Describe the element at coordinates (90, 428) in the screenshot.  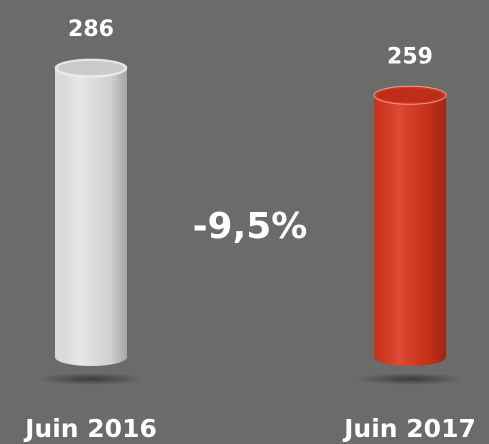
I see `category-label: Juin 2016` at that location.